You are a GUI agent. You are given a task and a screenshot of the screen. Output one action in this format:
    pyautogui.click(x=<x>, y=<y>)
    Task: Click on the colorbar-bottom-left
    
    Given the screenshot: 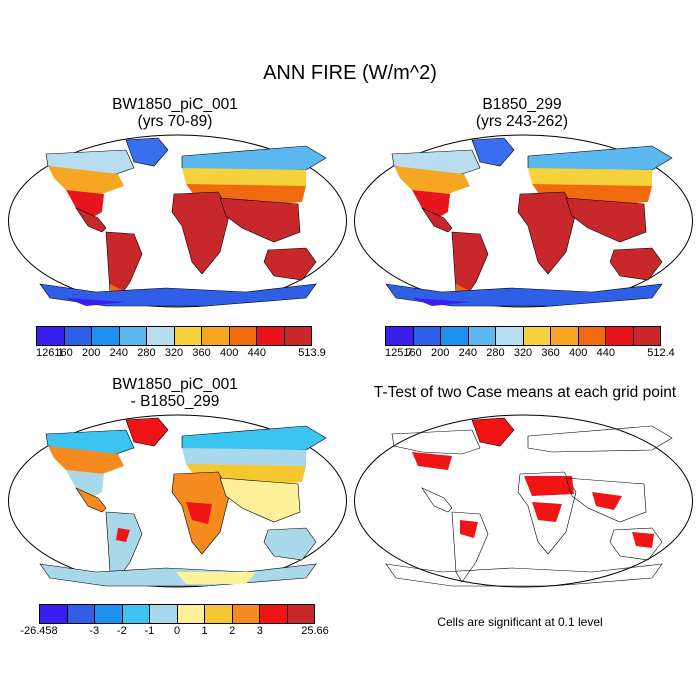 What is the action you would take?
    pyautogui.click(x=177, y=614)
    